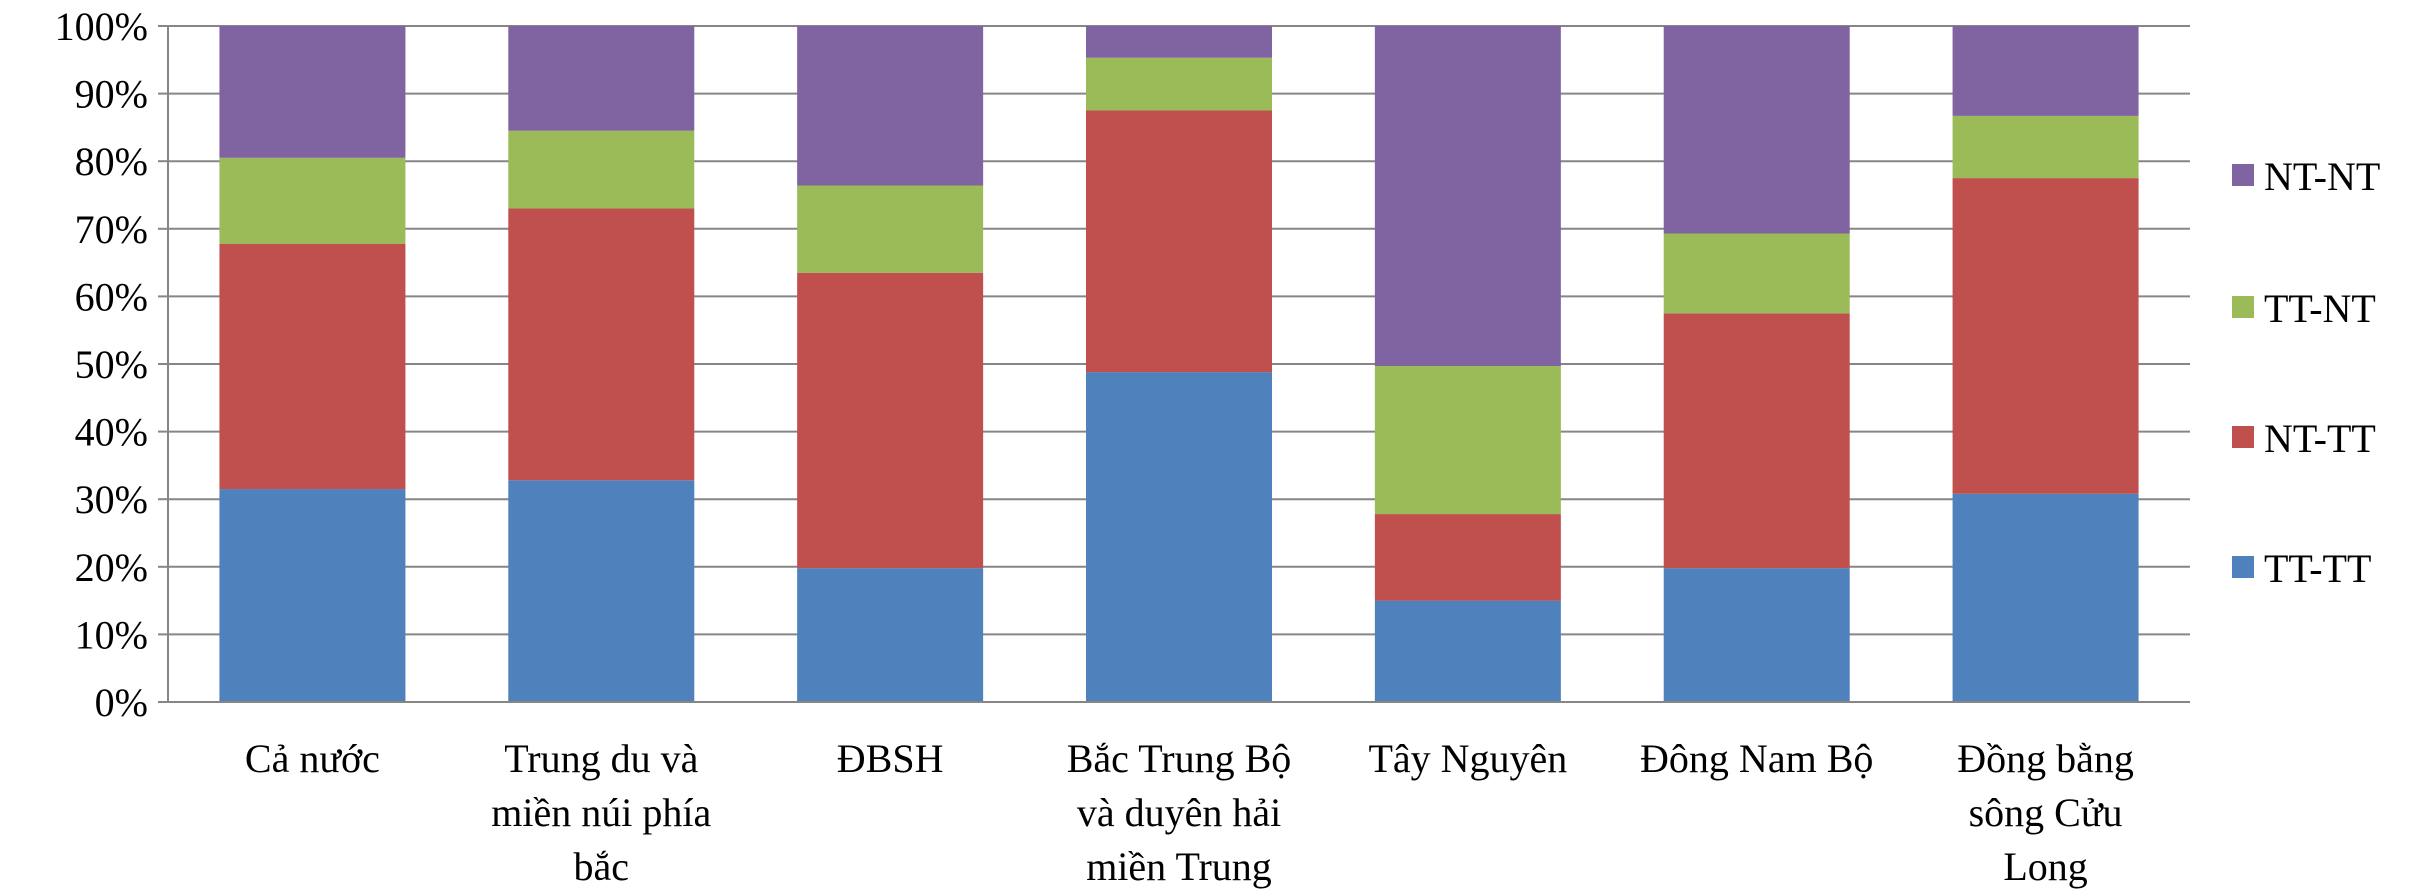 This screenshot has height=895, width=2430. I want to click on x-category-label: Trung du và miền núi phía bắc, so click(601, 812).